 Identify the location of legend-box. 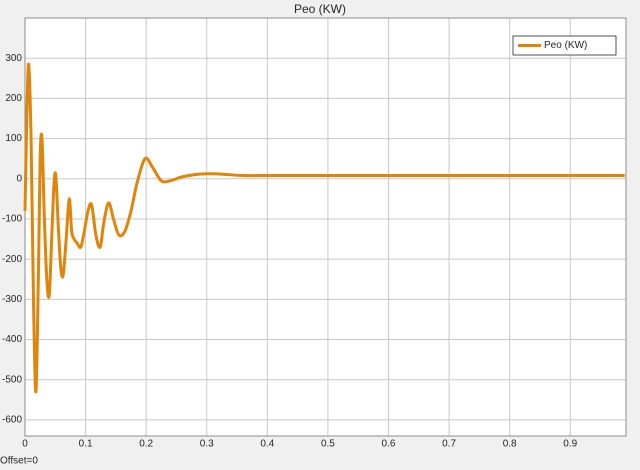
(564, 45).